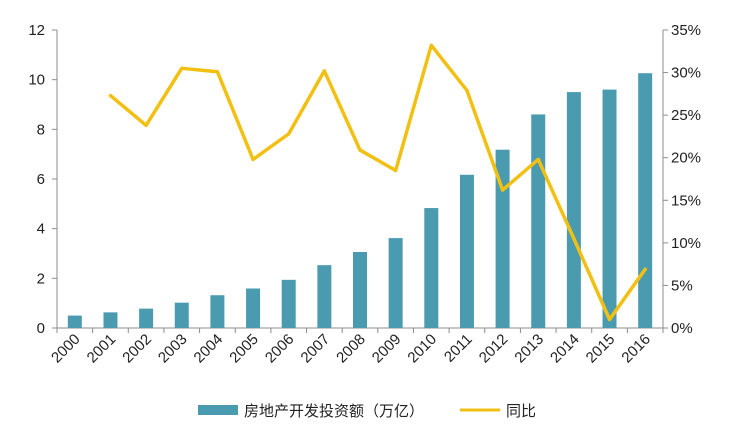  Describe the element at coordinates (36, 30) in the screenshot. I see `left-tick-label: 12` at that location.